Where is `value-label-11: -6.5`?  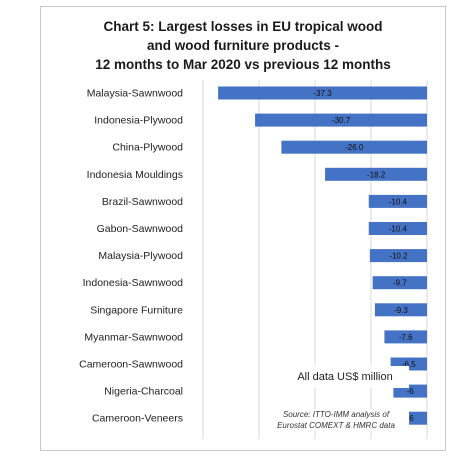
value-label-11: -6.5 is located at coordinates (409, 364).